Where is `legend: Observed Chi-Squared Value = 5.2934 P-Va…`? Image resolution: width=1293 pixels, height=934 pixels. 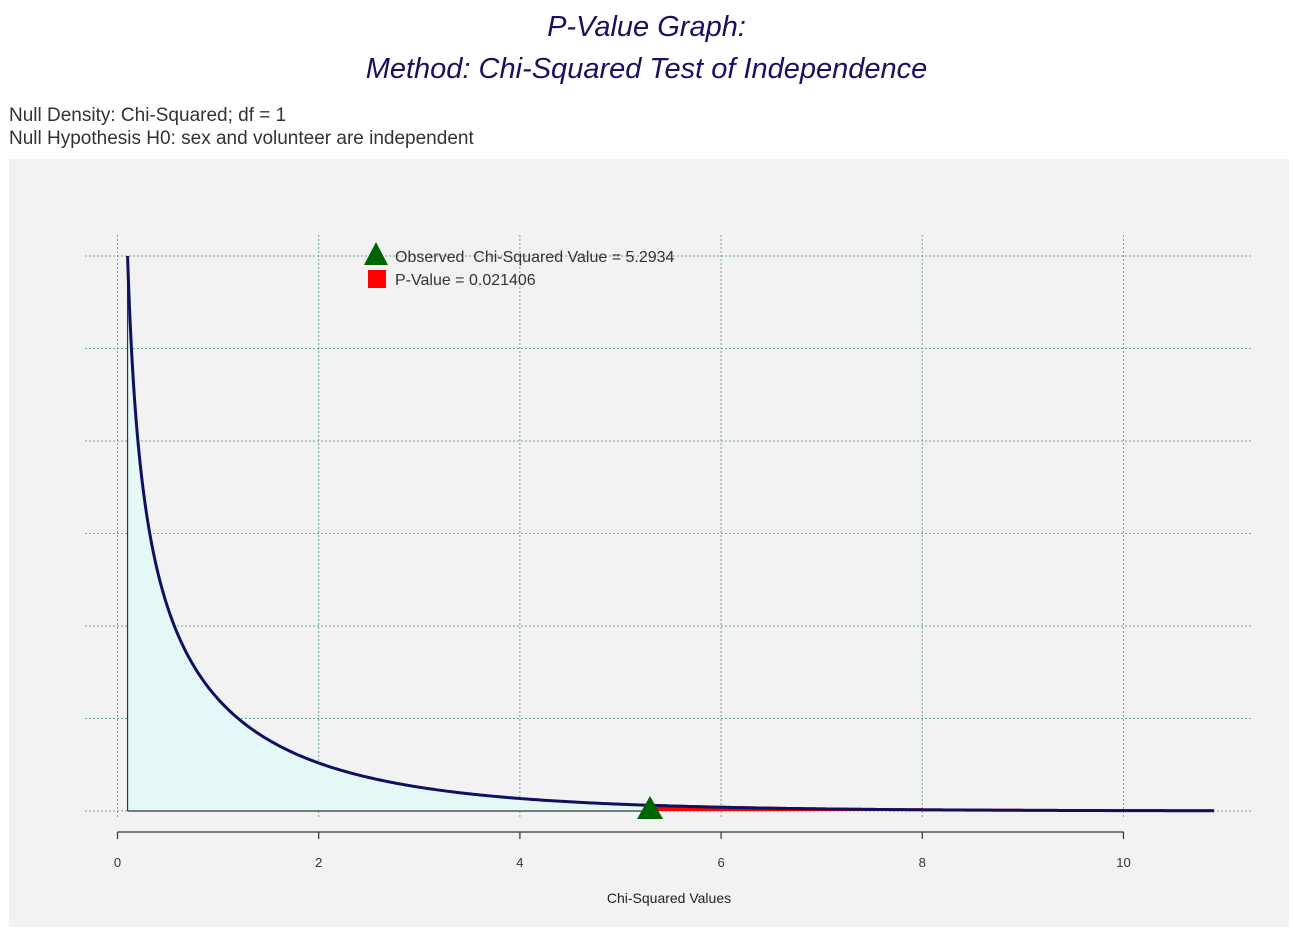
legend: Observed Chi-Squared Value = 5.2934 P-Va… is located at coordinates (519, 265).